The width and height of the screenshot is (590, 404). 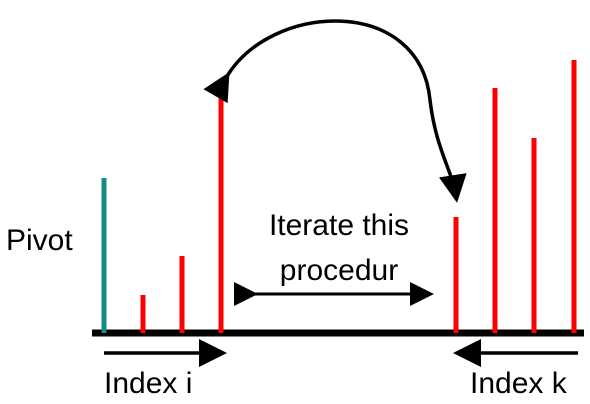 What do you see at coordinates (339, 270) in the screenshot?
I see `iterate-label-line2: procedur` at bounding box center [339, 270].